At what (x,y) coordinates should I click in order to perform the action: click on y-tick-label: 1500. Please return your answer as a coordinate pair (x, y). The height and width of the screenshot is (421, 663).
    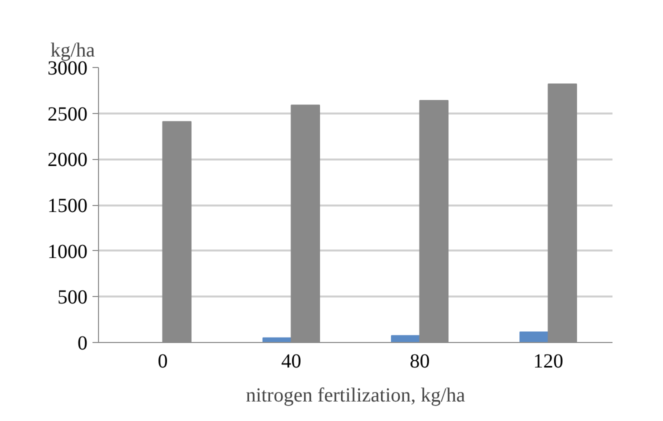
    Looking at the image, I should click on (68, 206).